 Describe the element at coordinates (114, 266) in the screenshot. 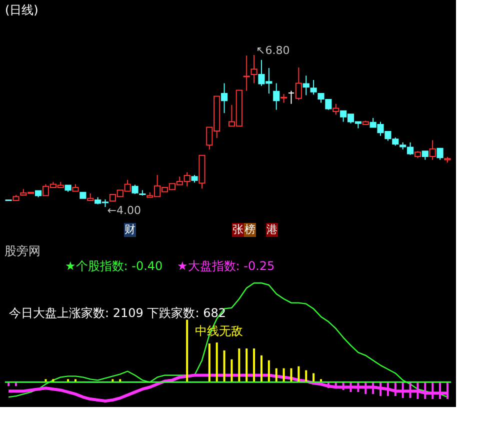

I see `text: ★个股指数: -0.40` at that location.